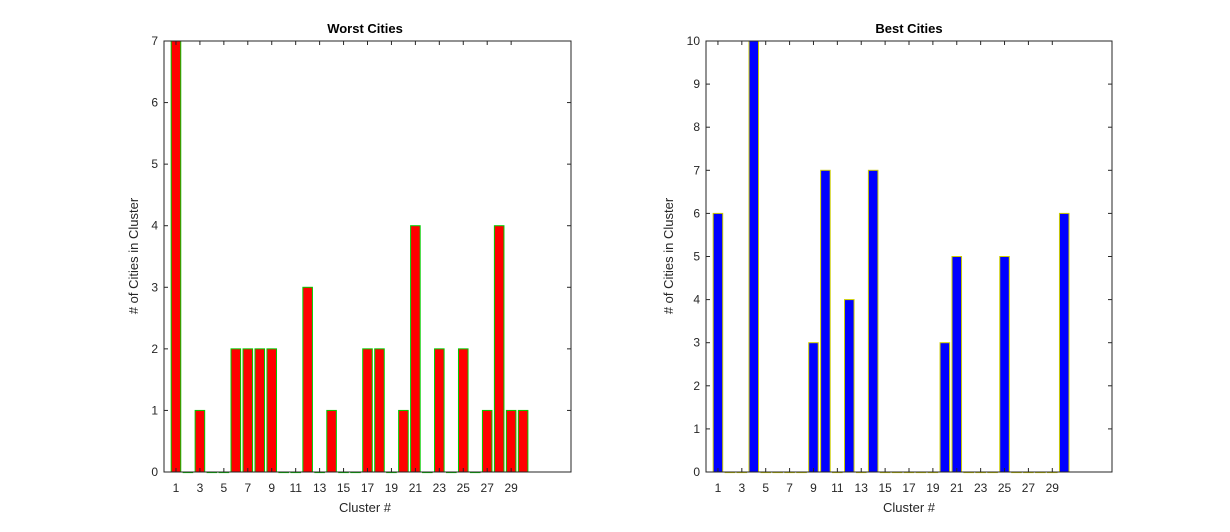  I want to click on y-tick-label: 10, so click(694, 41).